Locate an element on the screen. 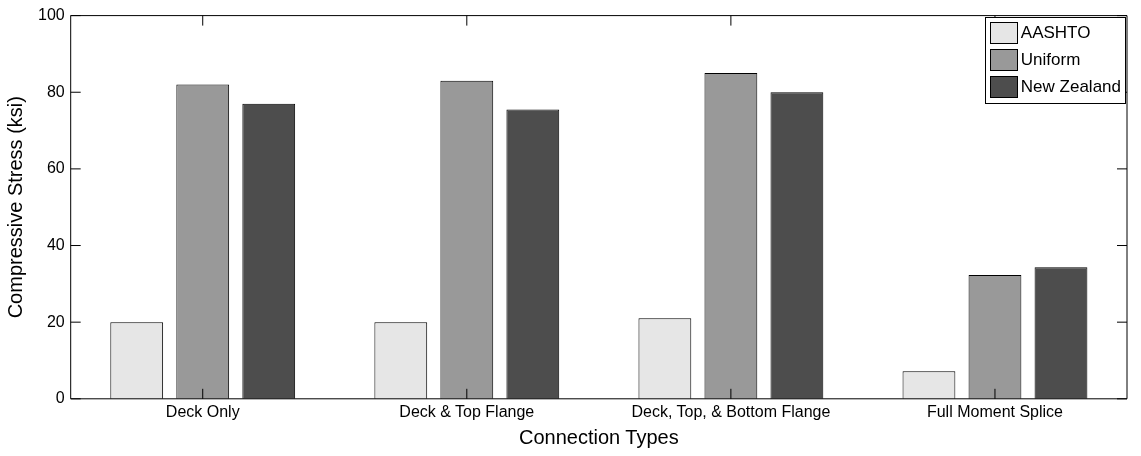  y-tick-label: 20 is located at coordinates (55, 321).